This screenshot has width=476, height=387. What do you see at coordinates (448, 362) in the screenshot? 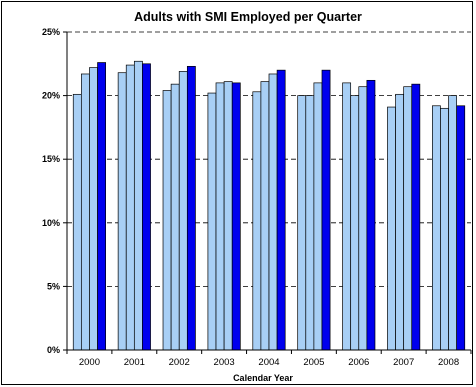
I see `x-tick-label: 2008` at bounding box center [448, 362].